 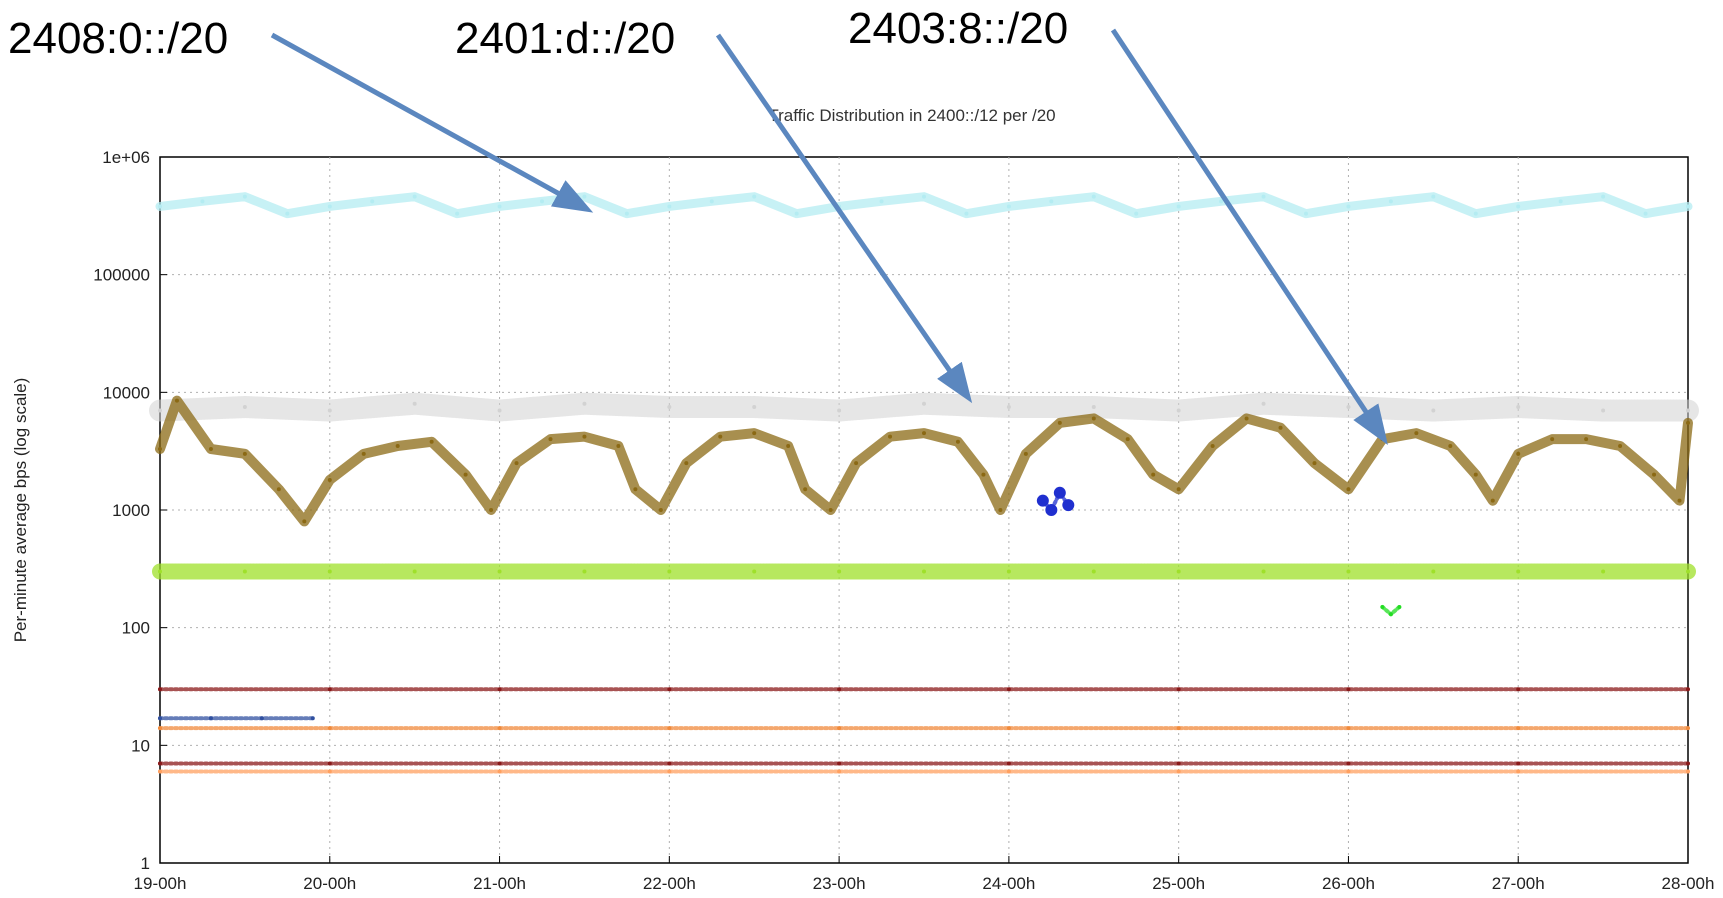 What do you see at coordinates (1178, 883) in the screenshot?
I see `x-tick-label: 25-00h` at bounding box center [1178, 883].